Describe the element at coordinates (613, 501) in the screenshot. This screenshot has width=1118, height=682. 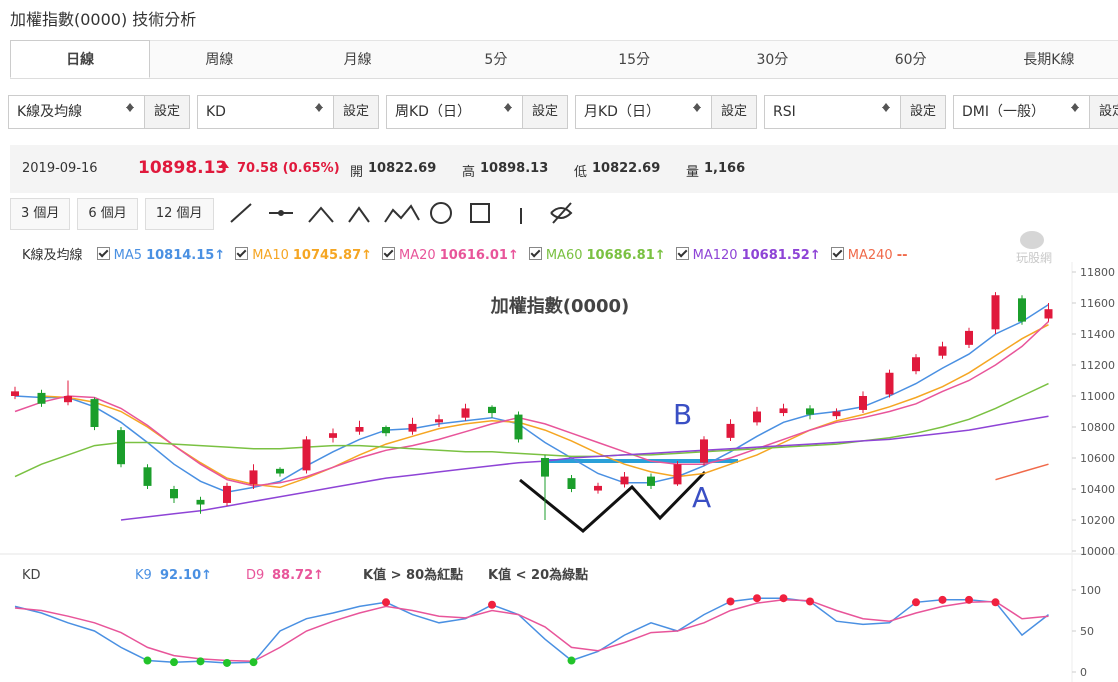
I see `drawn-w-pattern` at that location.